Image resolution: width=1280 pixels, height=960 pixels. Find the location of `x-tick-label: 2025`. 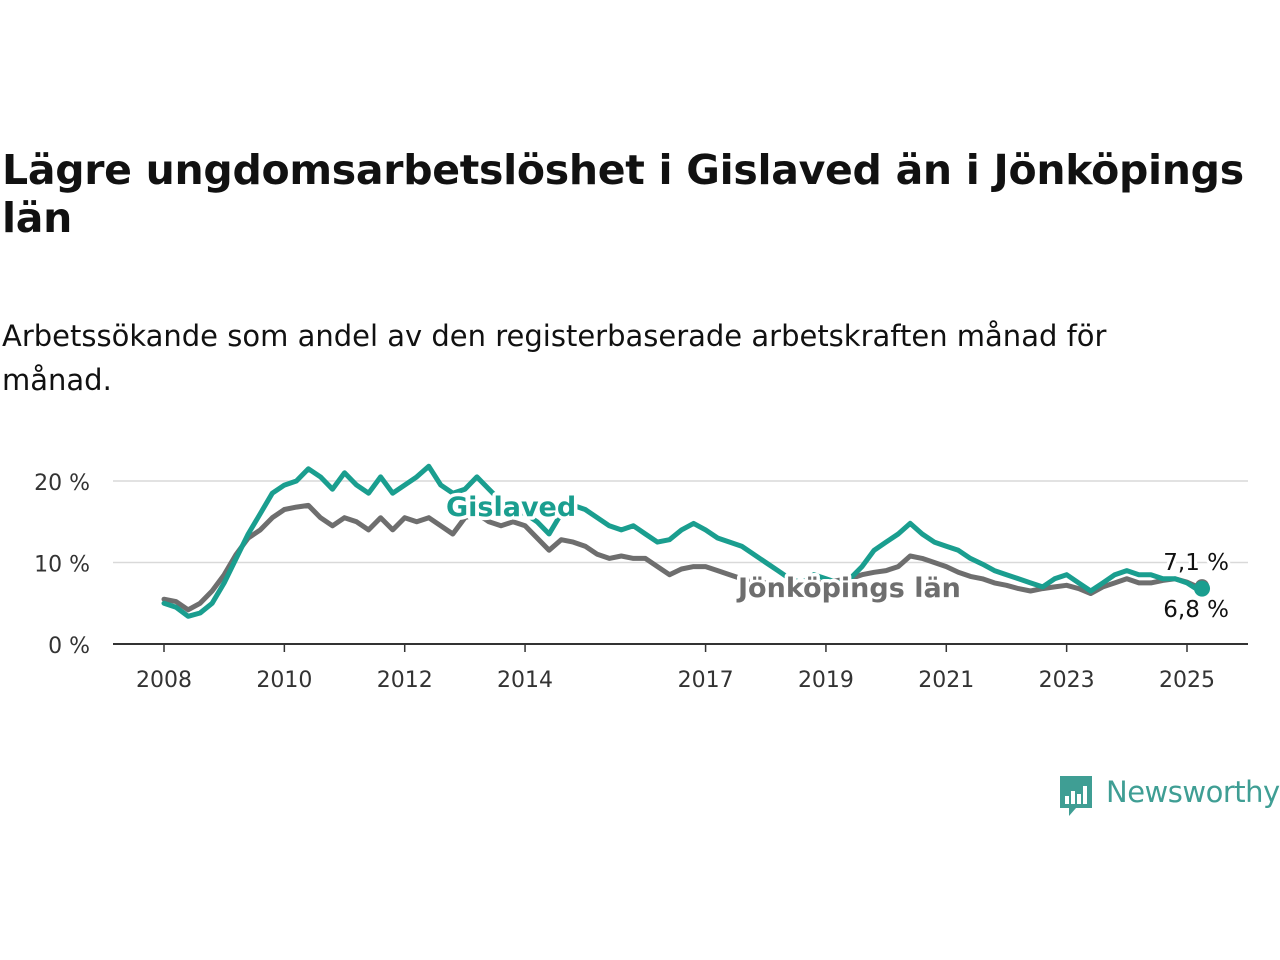

x-tick-label: 2025 is located at coordinates (1187, 680).